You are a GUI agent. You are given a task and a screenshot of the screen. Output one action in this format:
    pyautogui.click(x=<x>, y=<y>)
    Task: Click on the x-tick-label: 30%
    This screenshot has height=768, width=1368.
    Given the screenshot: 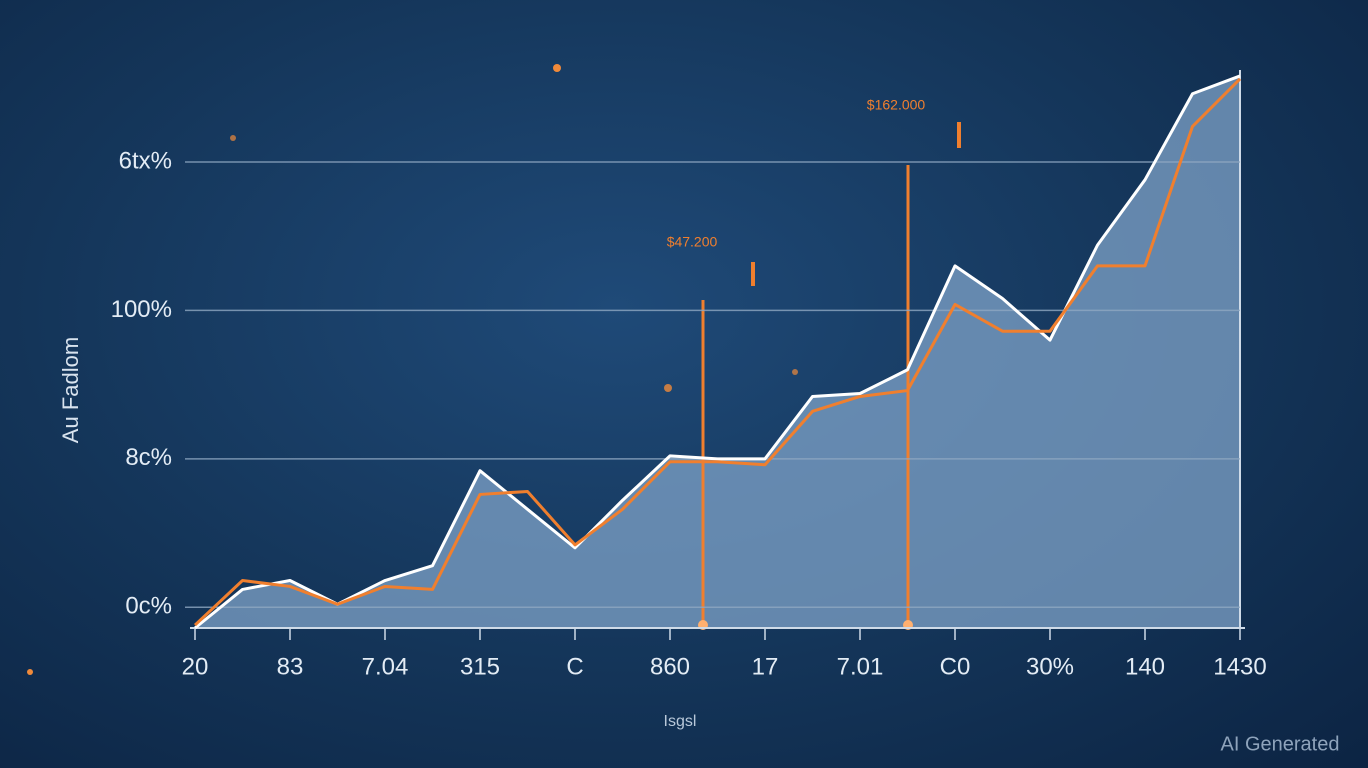 What is the action you would take?
    pyautogui.click(x=1050, y=666)
    